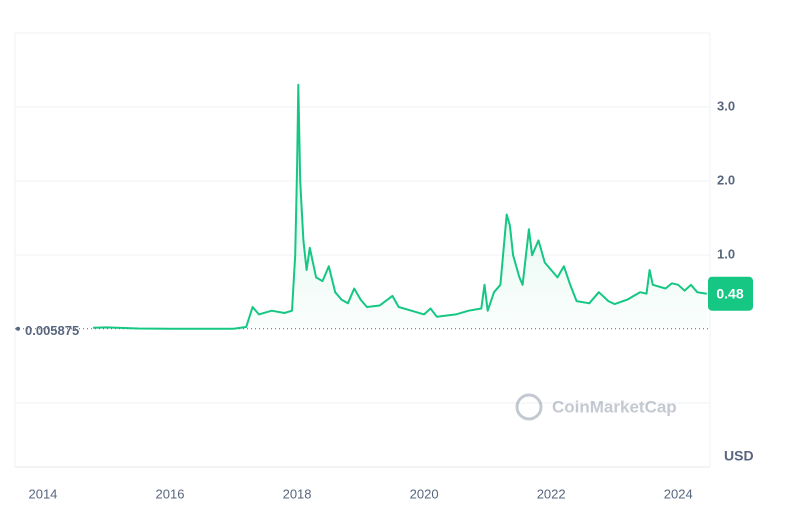 The image size is (796, 516). I want to click on baseline-label: 0.005875, so click(52, 330).